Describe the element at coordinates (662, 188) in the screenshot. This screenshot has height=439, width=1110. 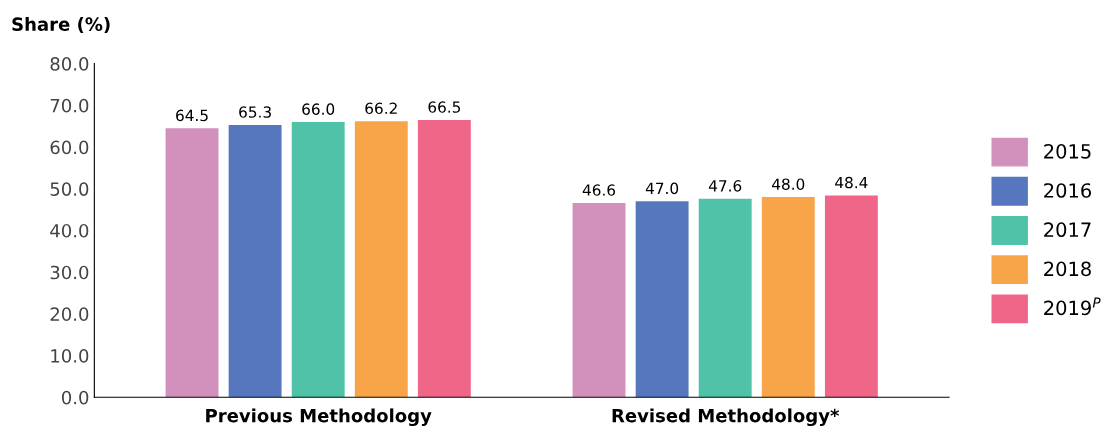
I see `data-label: 47.0` at that location.